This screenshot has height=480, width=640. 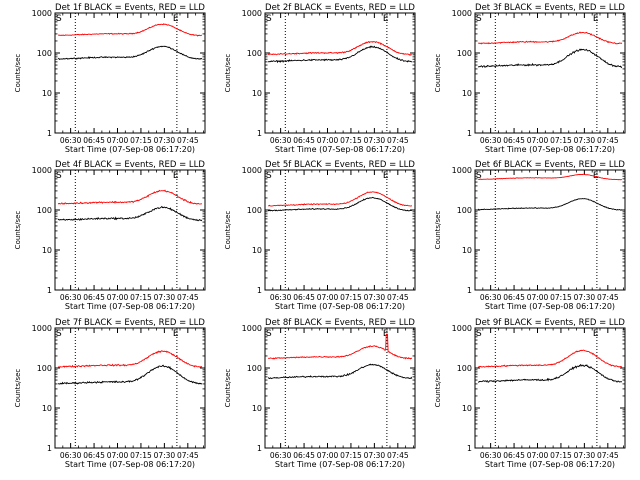 What do you see at coordinates (130, 8) in the screenshot?
I see `panel-title: Det 1f BLACK = Events, RED = LLD` at bounding box center [130, 8].